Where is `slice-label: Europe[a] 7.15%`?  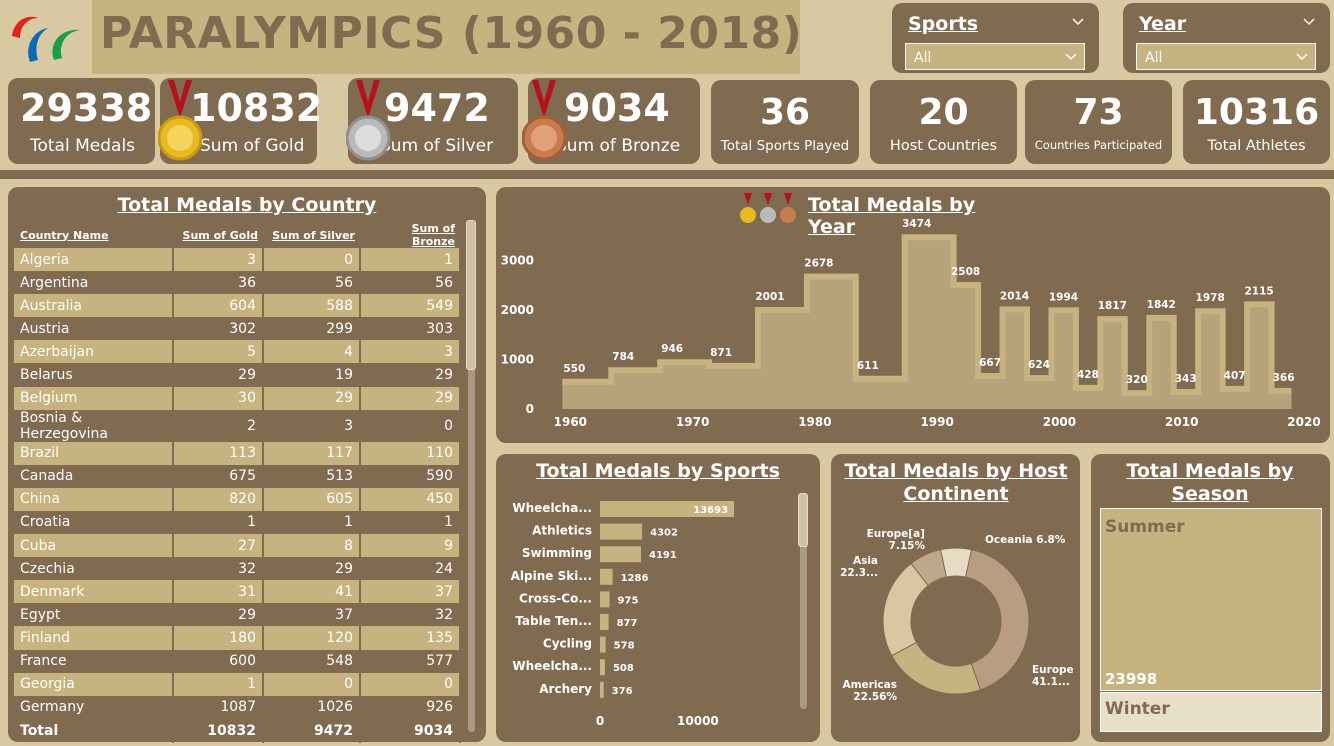
slice-label: Europe[a] 7.15% is located at coordinates (896, 540).